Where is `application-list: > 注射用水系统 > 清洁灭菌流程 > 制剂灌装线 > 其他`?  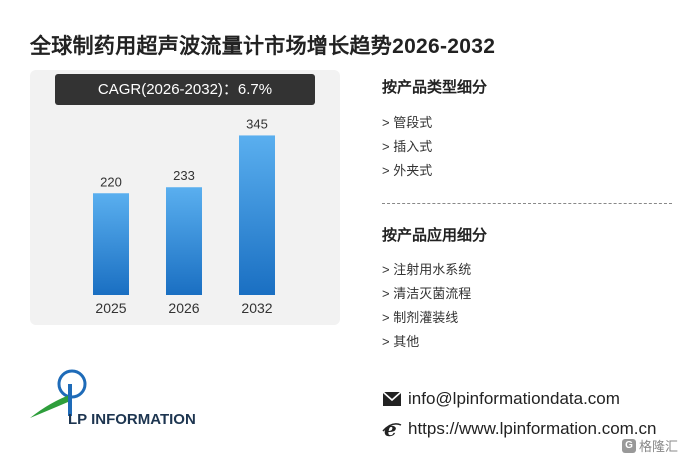 application-list: > 注射用水系统 > 清洁灭菌流程 > 制剂灌装线 > 其他 is located at coordinates (426, 306).